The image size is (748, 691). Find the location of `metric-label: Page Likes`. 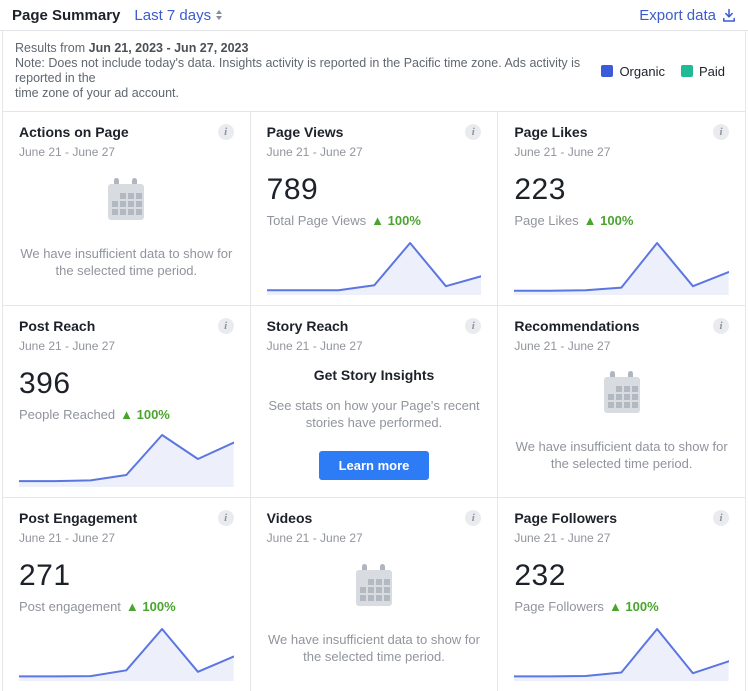

metric-label: Page Likes is located at coordinates (546, 220).